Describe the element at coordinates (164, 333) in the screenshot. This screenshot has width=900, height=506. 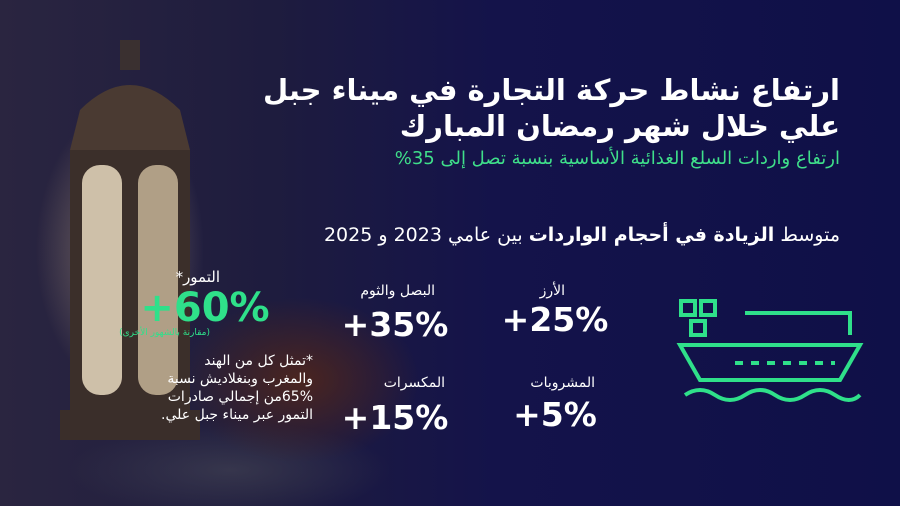
I see `dates-comparison: (مقارنة بالشهور الأخرى)` at that location.